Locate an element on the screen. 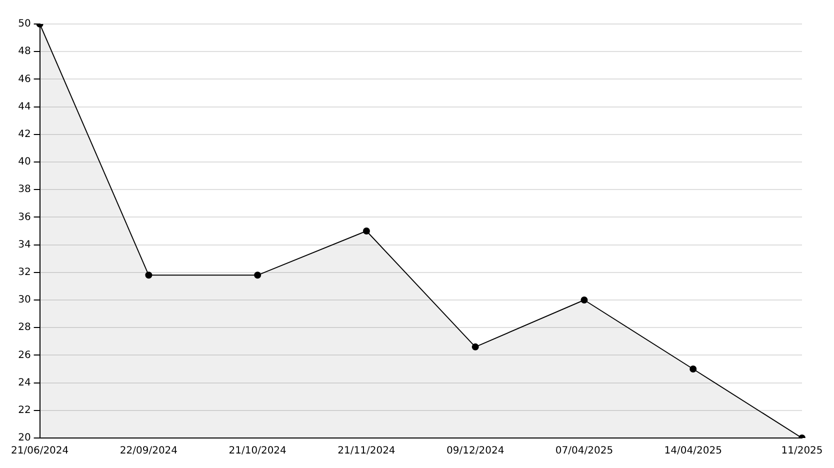 This screenshot has width=834, height=468. x-tick-label: 14/04/2025 is located at coordinates (693, 451).